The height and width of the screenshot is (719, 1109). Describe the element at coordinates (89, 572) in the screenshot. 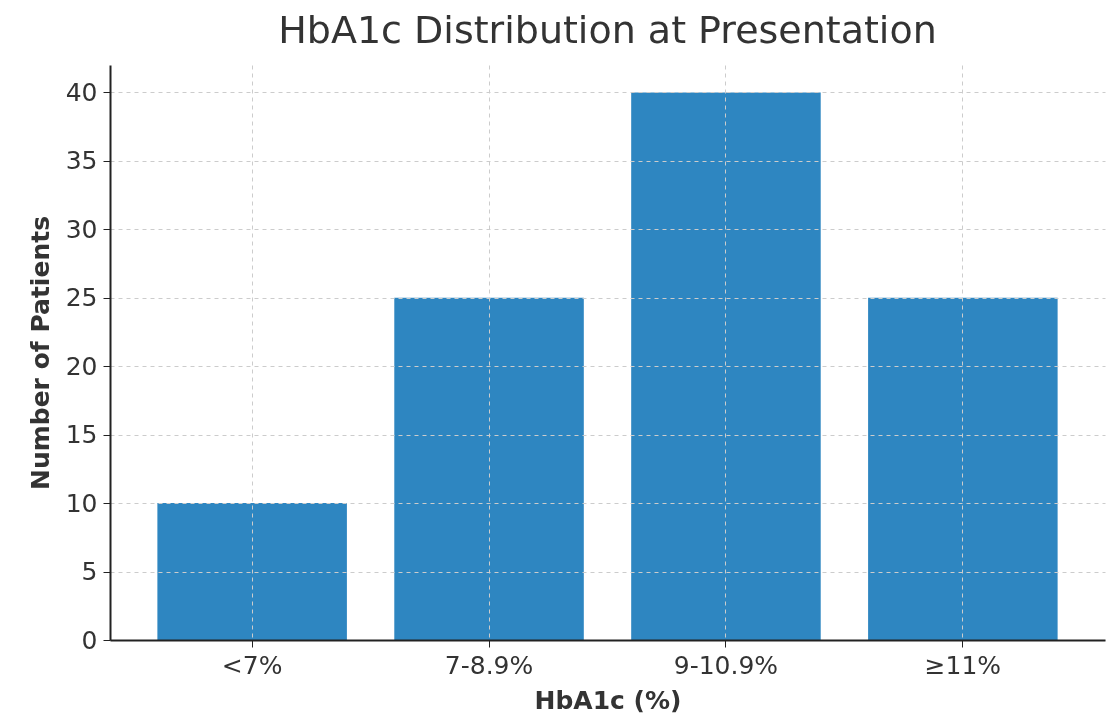

I see `y-tick-label: 5` at that location.